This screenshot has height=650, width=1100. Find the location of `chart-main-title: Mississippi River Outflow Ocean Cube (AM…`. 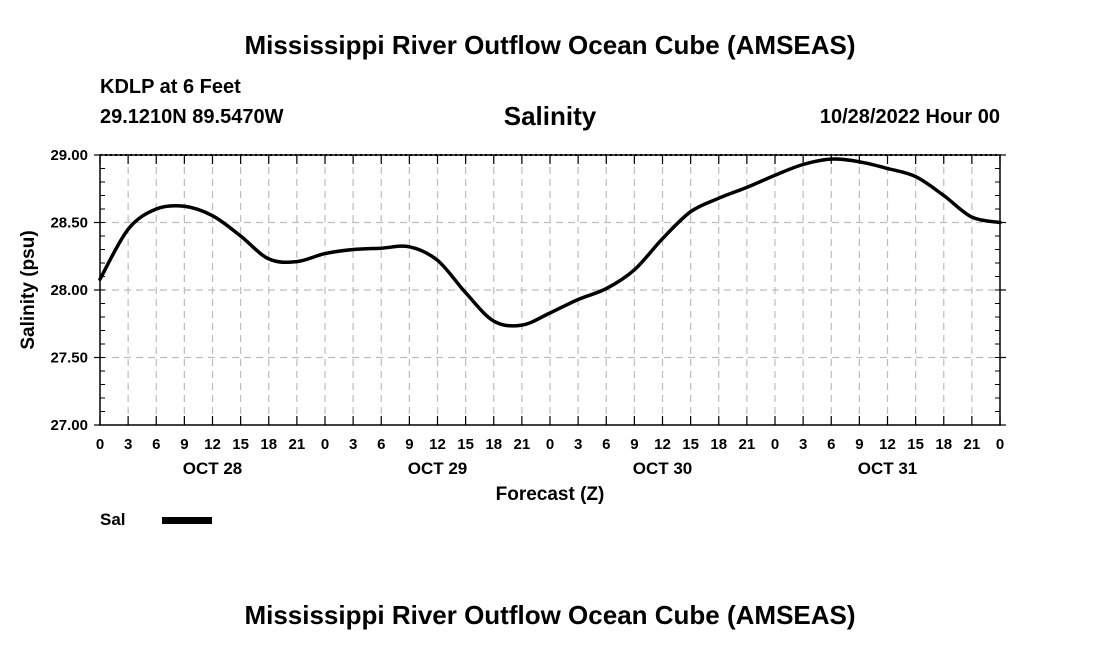

chart-main-title: Mississippi River Outflow Ocean Cube (AM… is located at coordinates (550, 45).